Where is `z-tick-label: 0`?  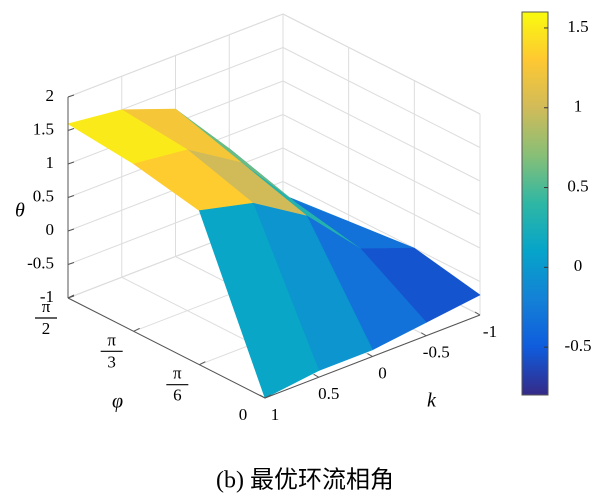 z-tick-label: 0 is located at coordinates (50, 229).